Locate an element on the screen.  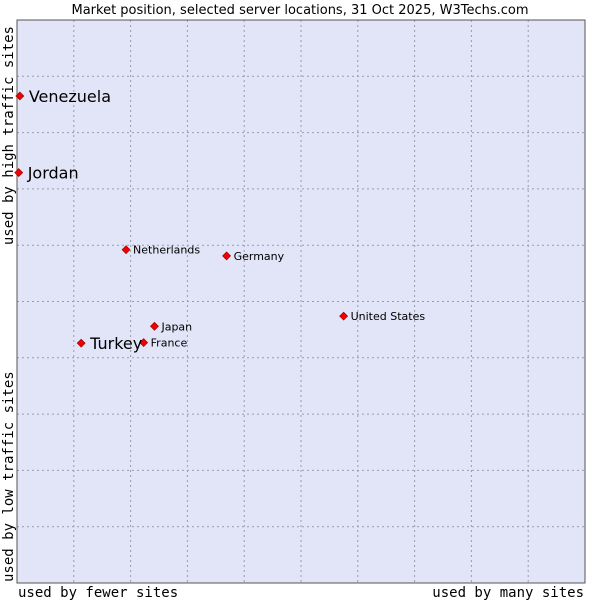
data-point-venezuela: Venezuela is located at coordinates (63, 96).